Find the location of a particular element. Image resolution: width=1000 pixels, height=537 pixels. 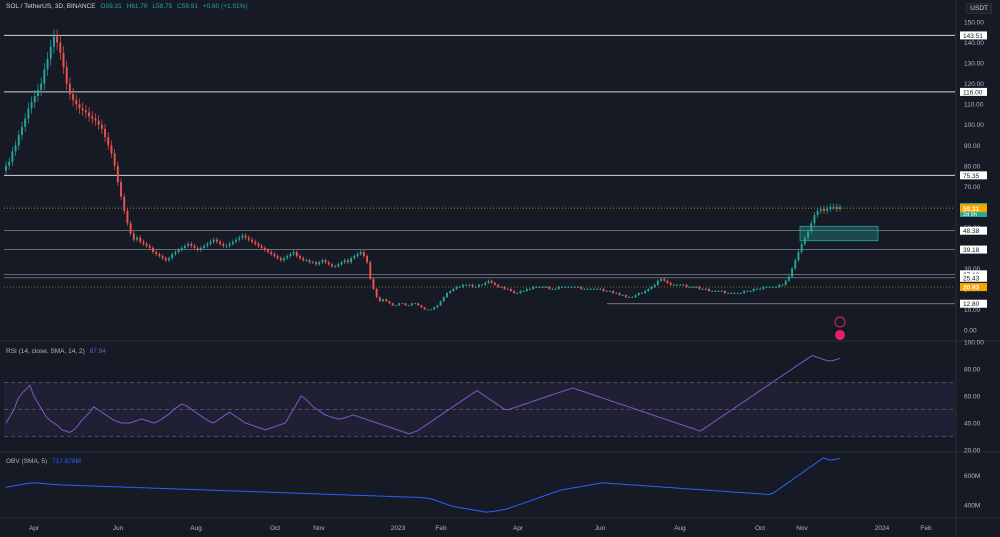

currency-badge: USDT is located at coordinates (979, 8).